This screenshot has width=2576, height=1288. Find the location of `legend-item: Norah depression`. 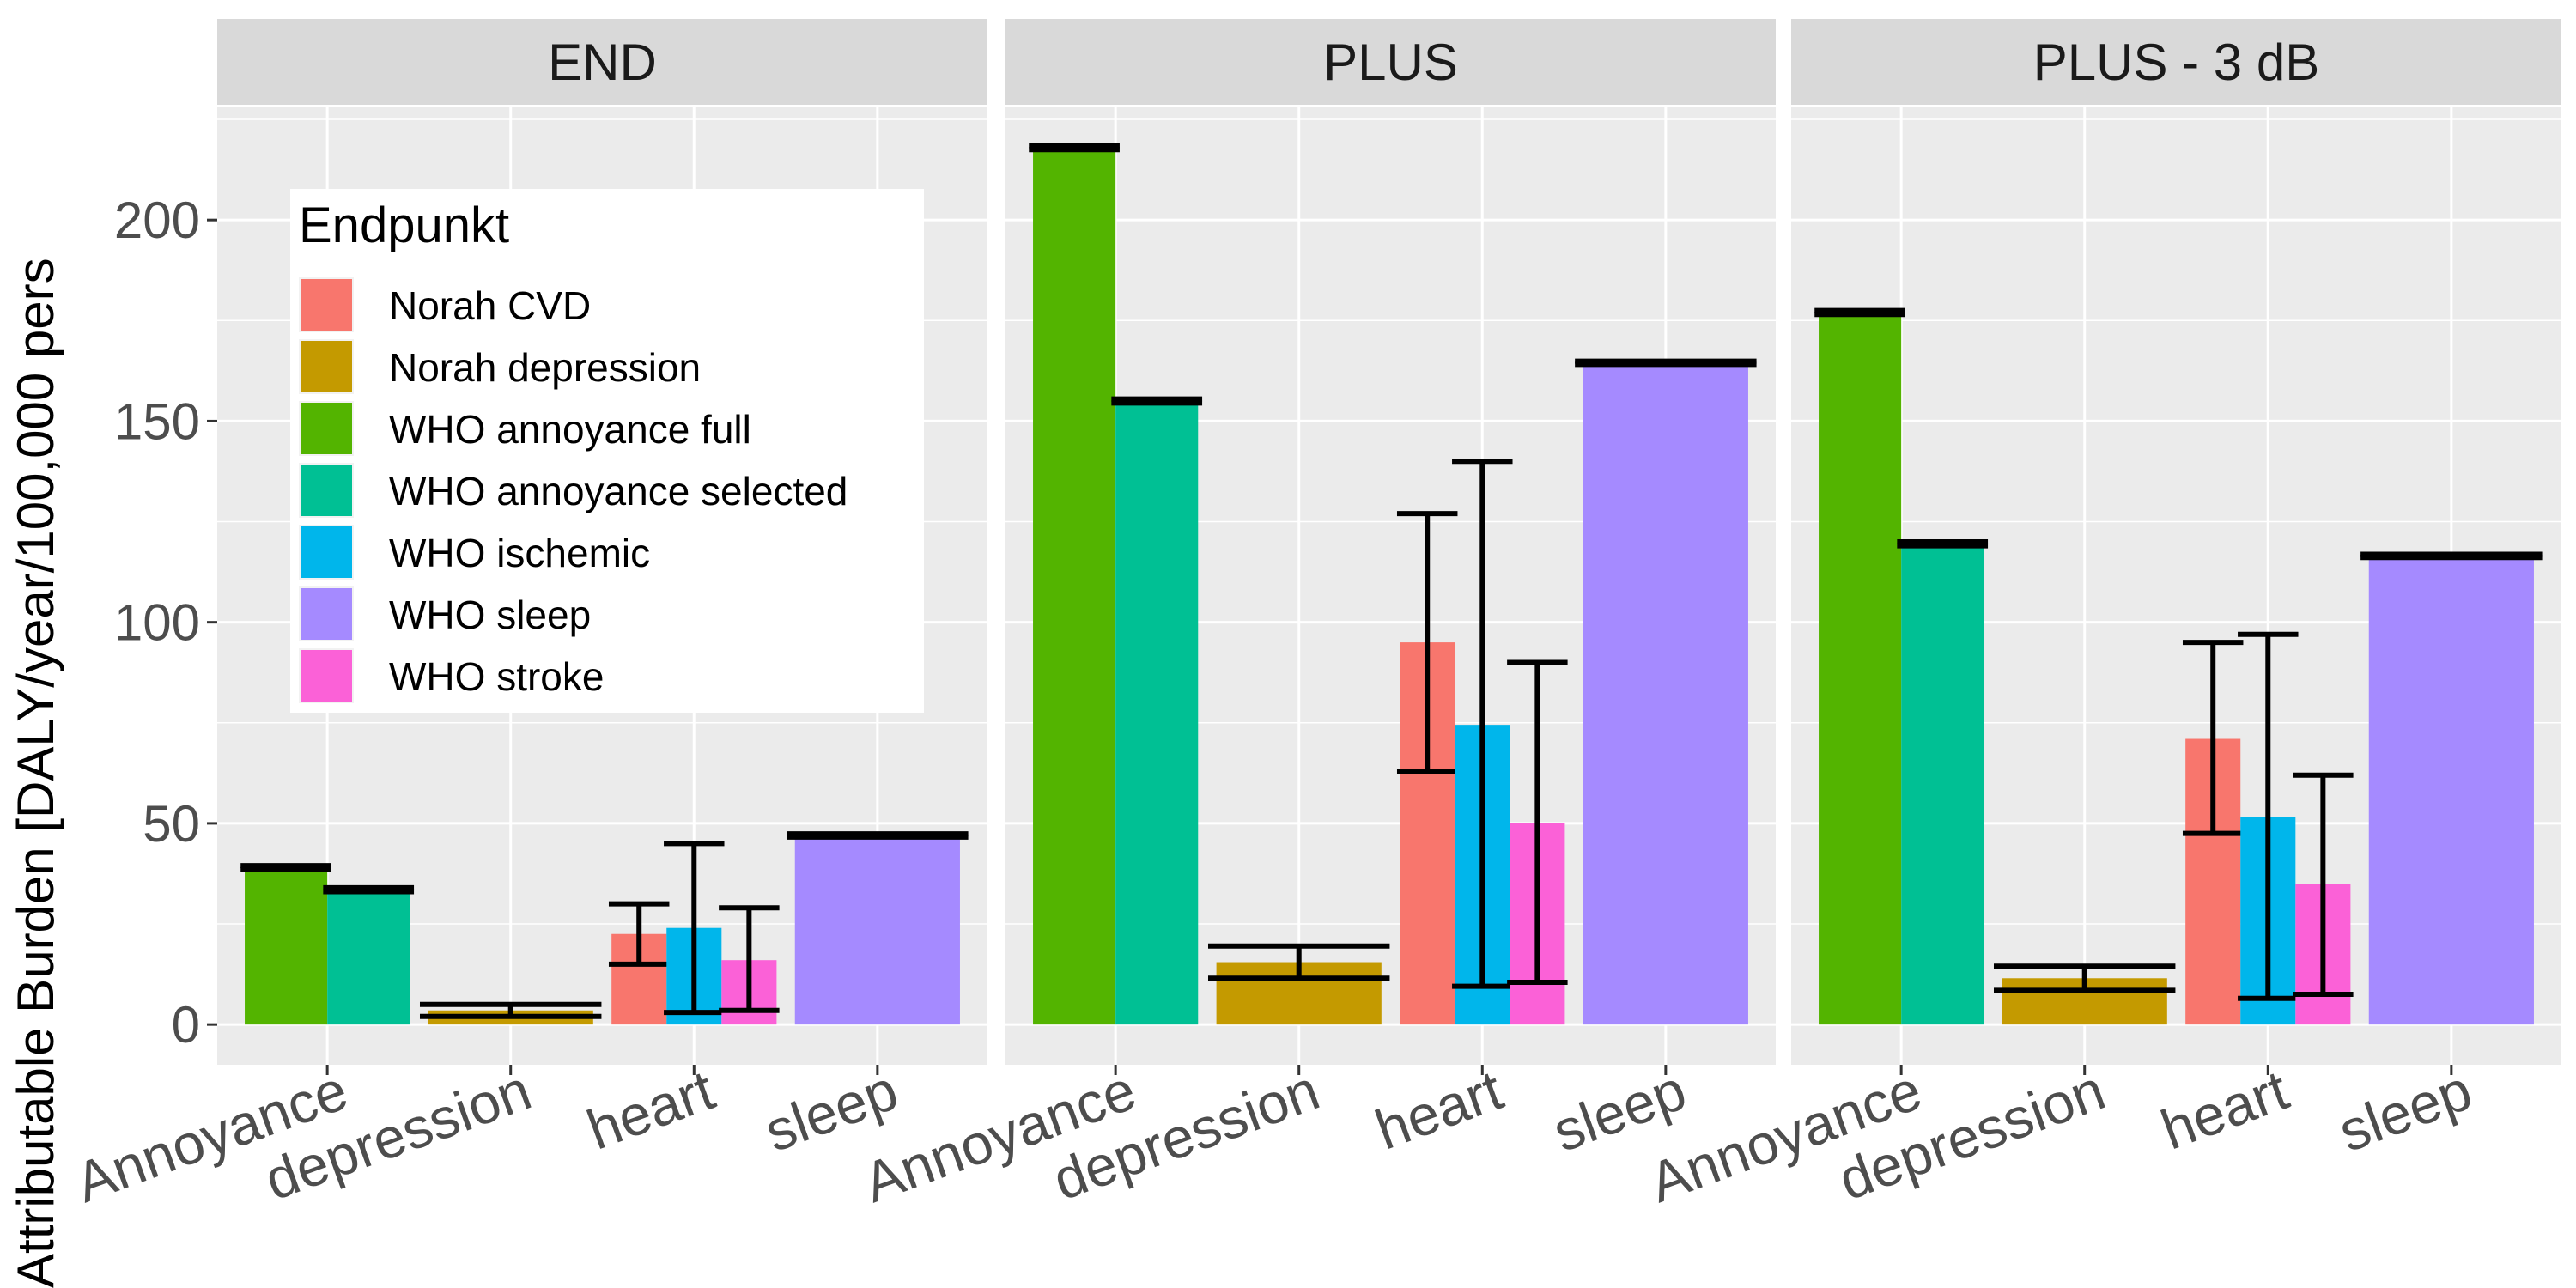

legend-item: Norah depression is located at coordinates (500, 366).